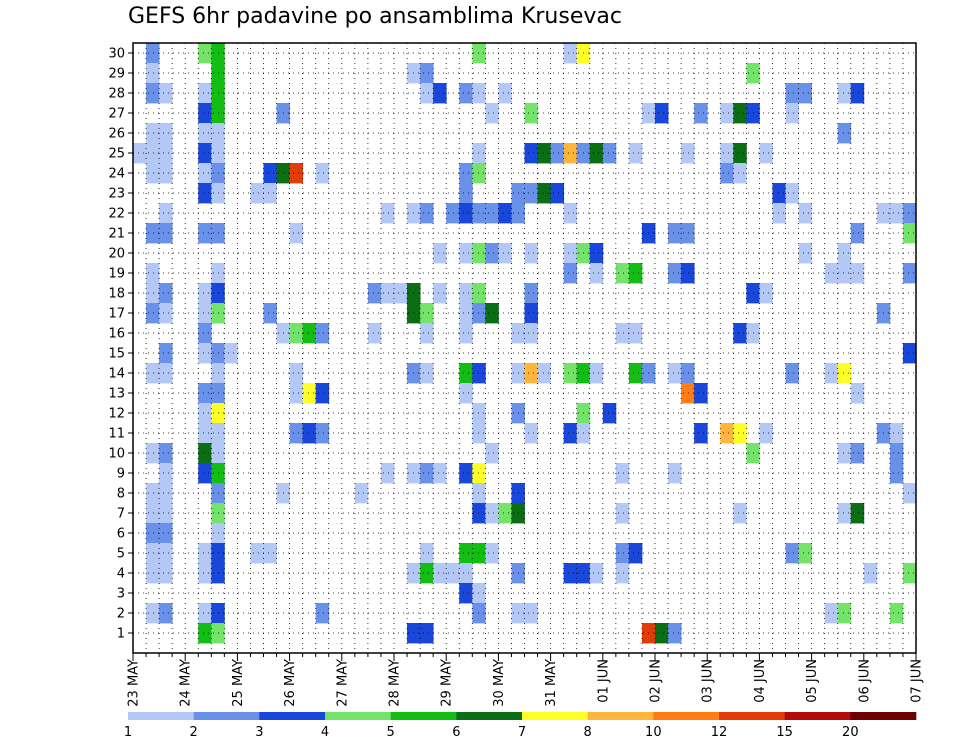  Describe the element at coordinates (342, 683) in the screenshot. I see `x-tick-label: 27 MAY` at that location.